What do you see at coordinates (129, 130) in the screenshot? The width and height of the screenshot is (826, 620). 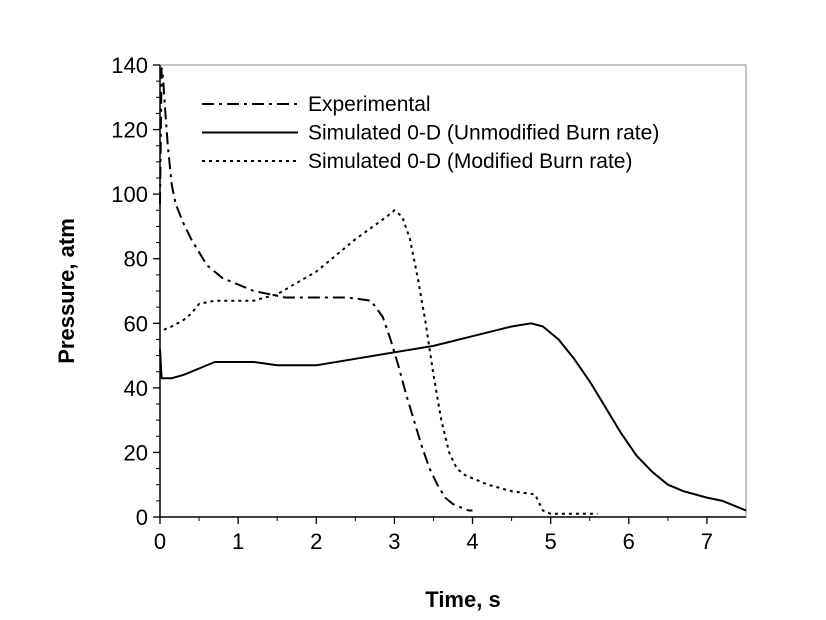 I see `y-tick-label: 120` at bounding box center [129, 130].